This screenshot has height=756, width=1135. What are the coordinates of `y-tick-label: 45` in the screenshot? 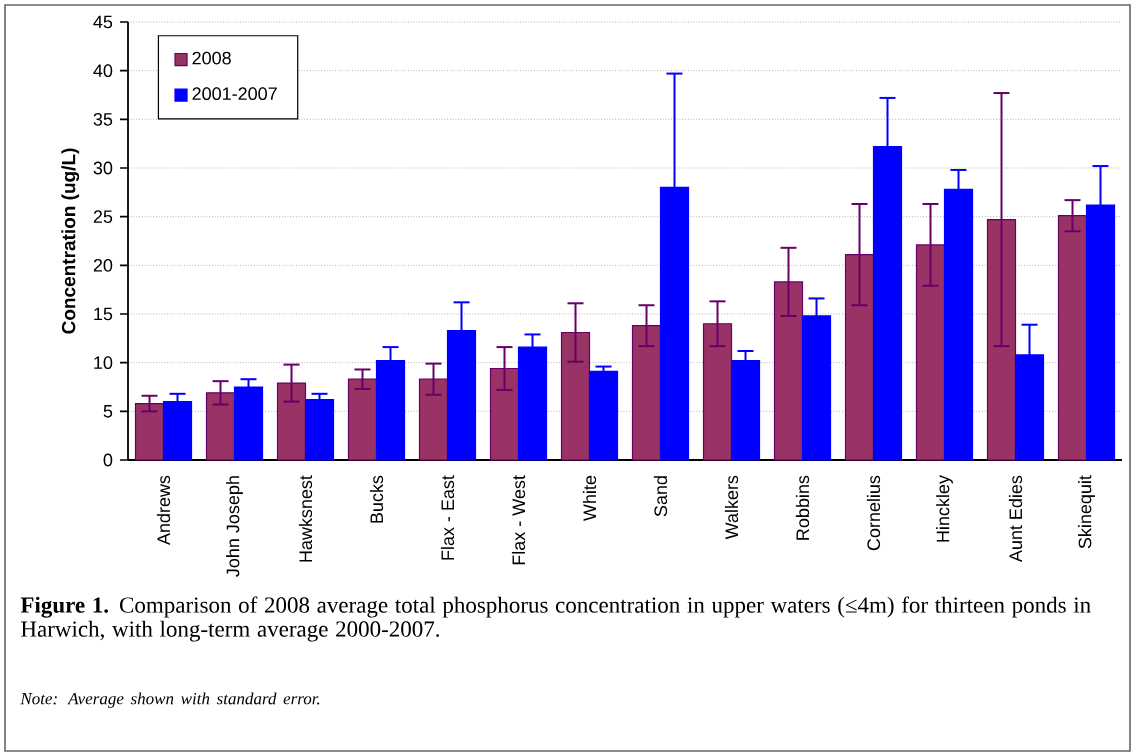 It's located at (103, 22).